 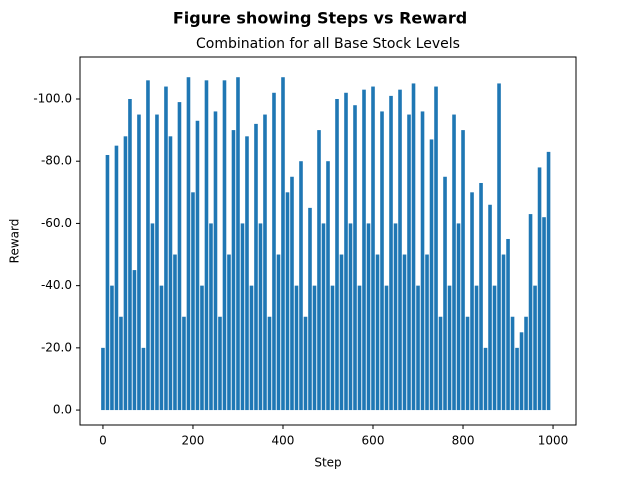 What do you see at coordinates (52, 98) in the screenshot?
I see `y-tick-label: -100.0` at bounding box center [52, 98].